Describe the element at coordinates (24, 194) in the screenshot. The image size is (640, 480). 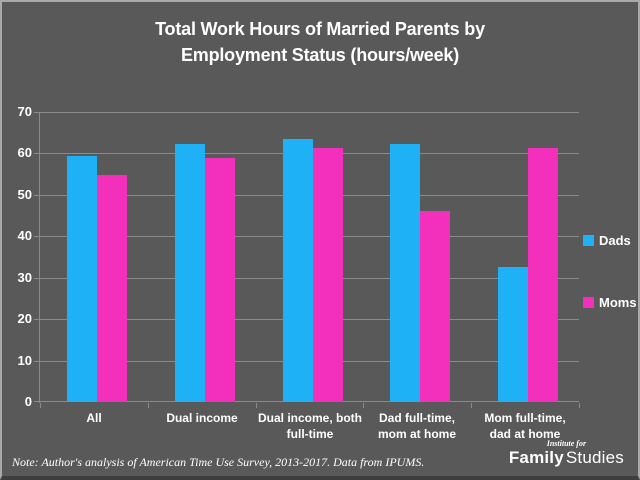
I see `y-axis-tick-label: 50` at that location.